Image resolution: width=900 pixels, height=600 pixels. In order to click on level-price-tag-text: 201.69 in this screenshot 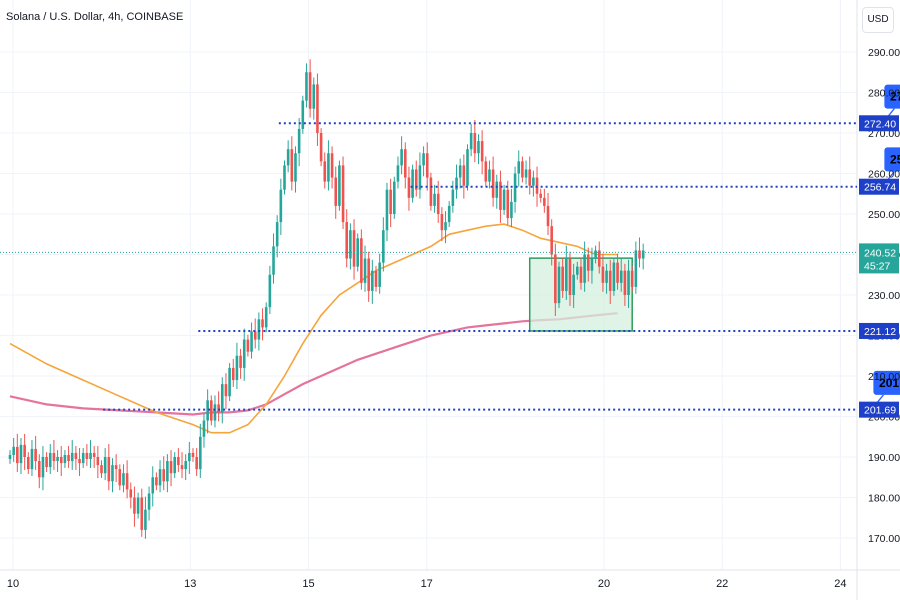, I will do `click(880, 411)`.